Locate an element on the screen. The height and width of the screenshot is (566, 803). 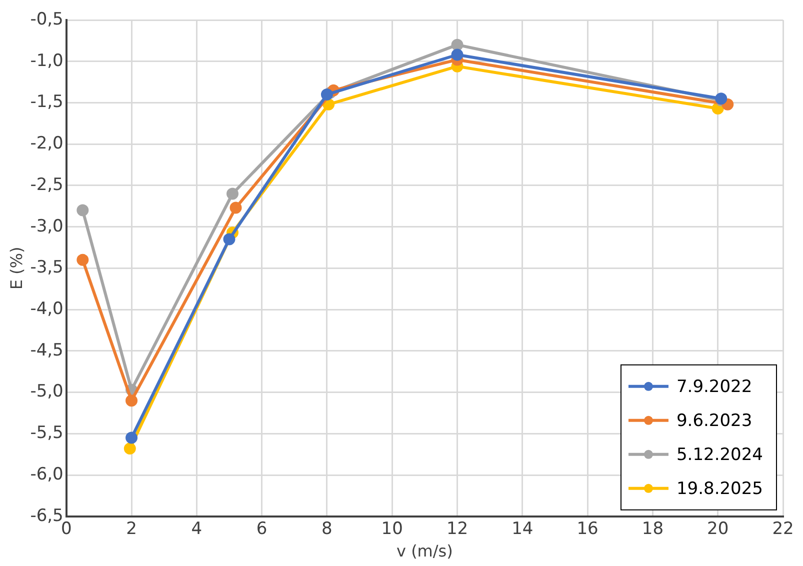
y-tick-label: -2,5 is located at coordinates (47, 184).